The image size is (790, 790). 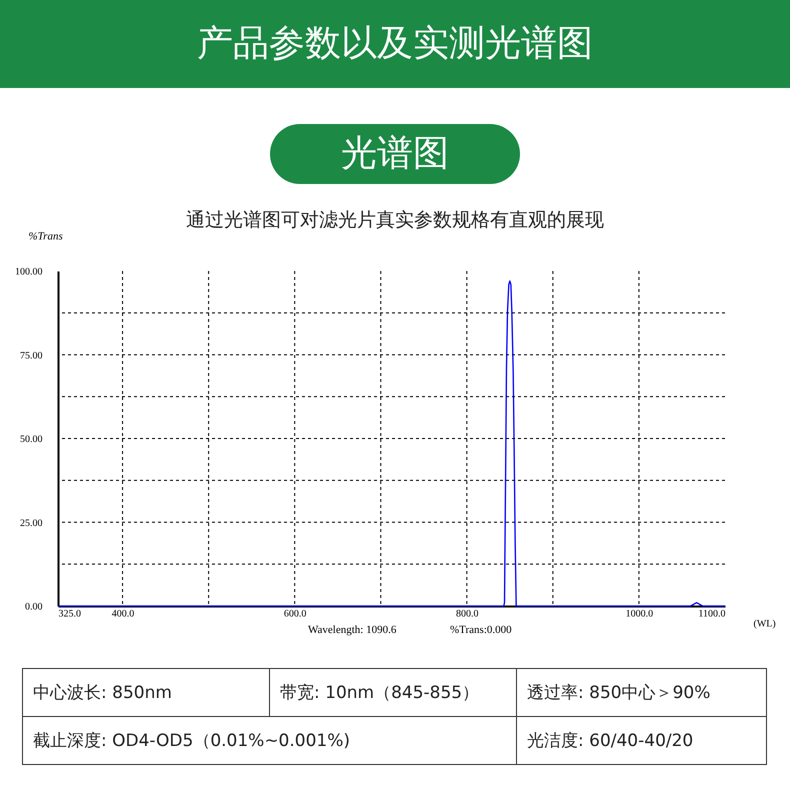 I want to click on text: 带宽: 10nm（845-855）, so click(x=393, y=692).